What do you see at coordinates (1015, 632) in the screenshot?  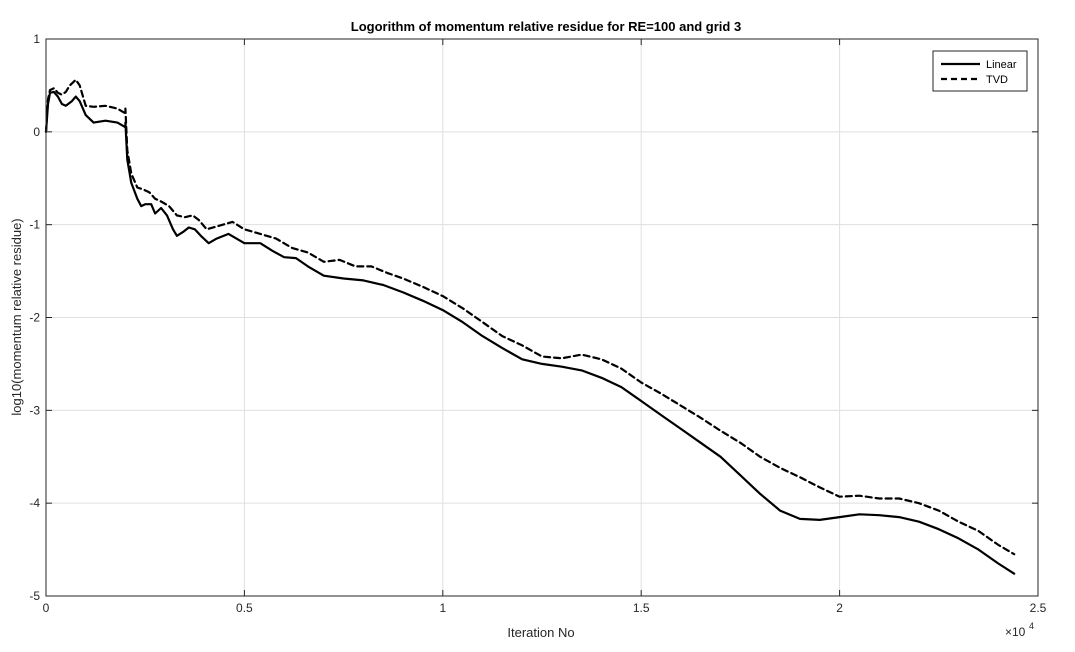 I see `x-exponent-label: ×10` at bounding box center [1015, 632].